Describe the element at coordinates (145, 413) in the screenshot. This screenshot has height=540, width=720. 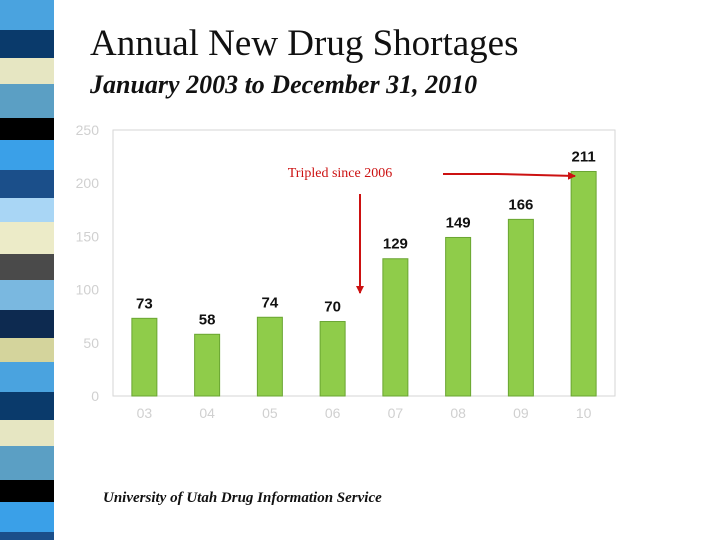
I see `x-tick-label: 03` at that location.